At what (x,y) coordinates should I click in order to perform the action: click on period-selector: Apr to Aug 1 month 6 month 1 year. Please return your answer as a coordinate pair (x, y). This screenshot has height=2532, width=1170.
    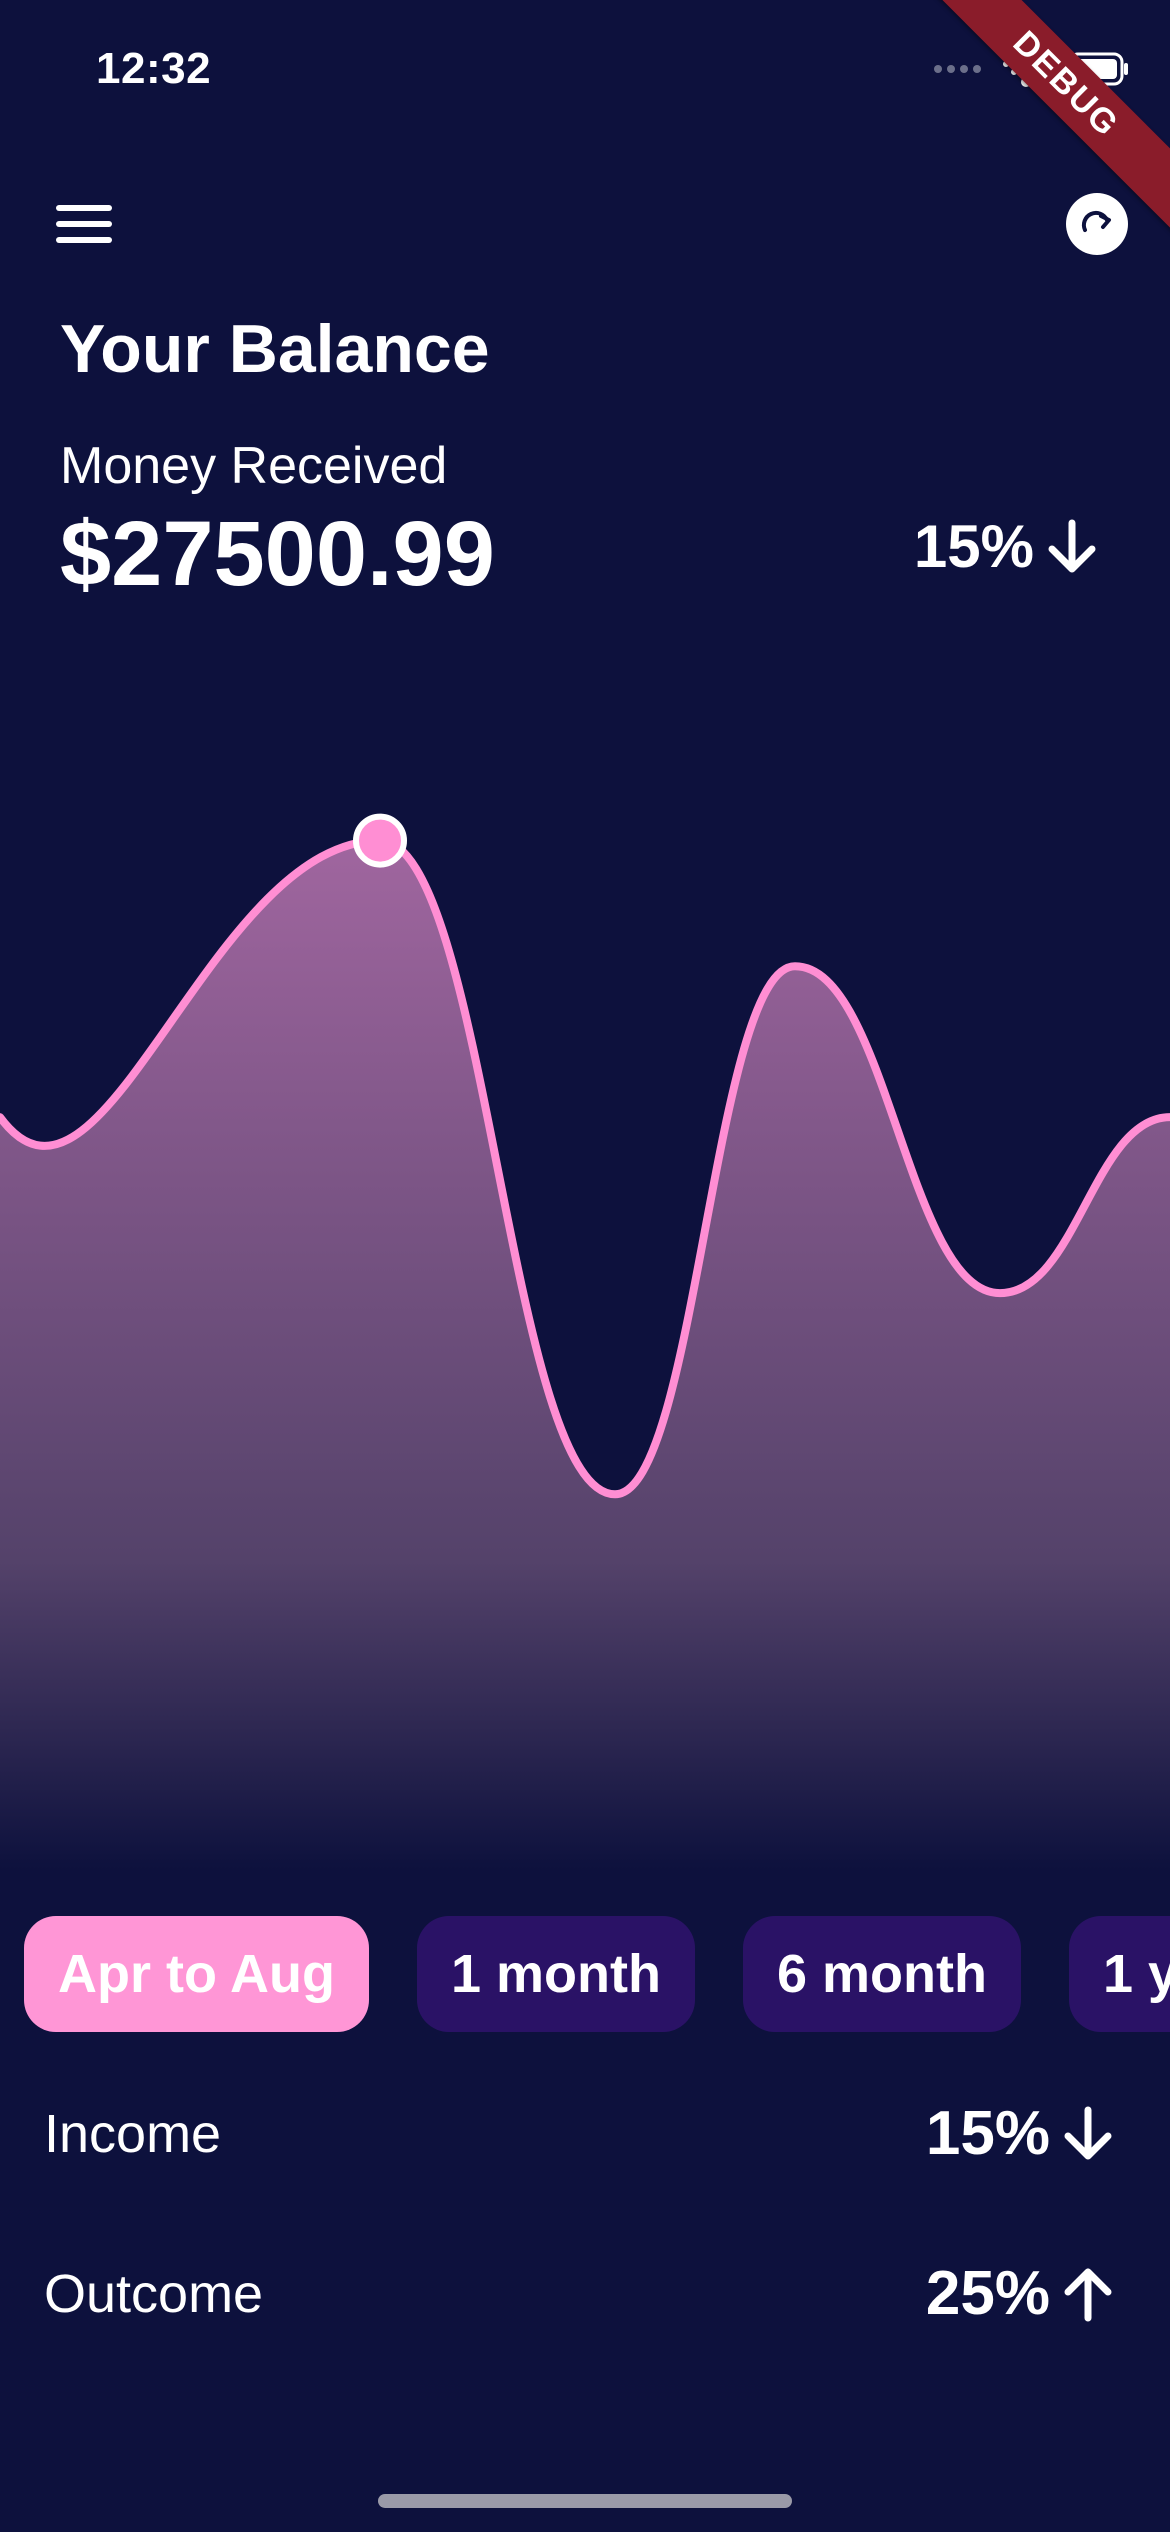
    Looking at the image, I should click on (597, 1974).